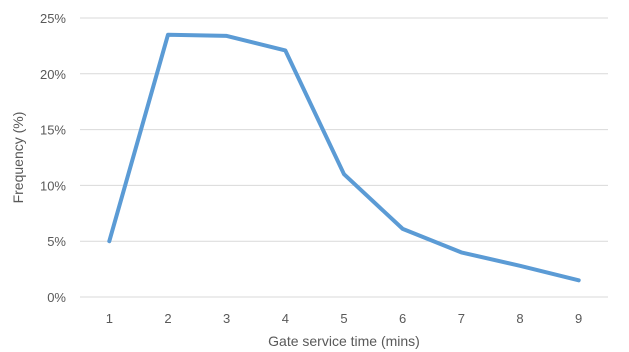  I want to click on x-tick-label: 8, so click(519, 318).